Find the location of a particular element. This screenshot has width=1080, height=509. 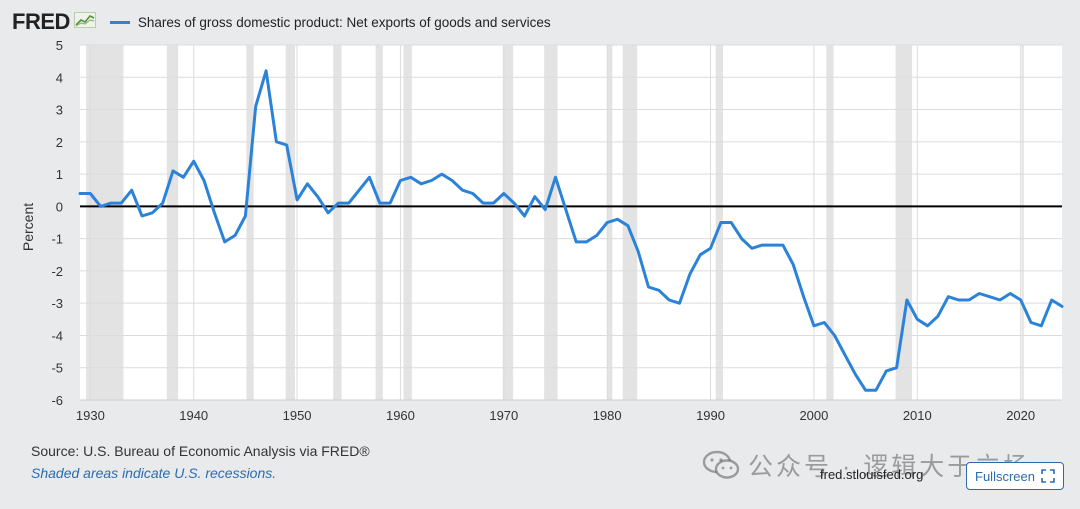

x-tick-label: 1950 is located at coordinates (297, 415).